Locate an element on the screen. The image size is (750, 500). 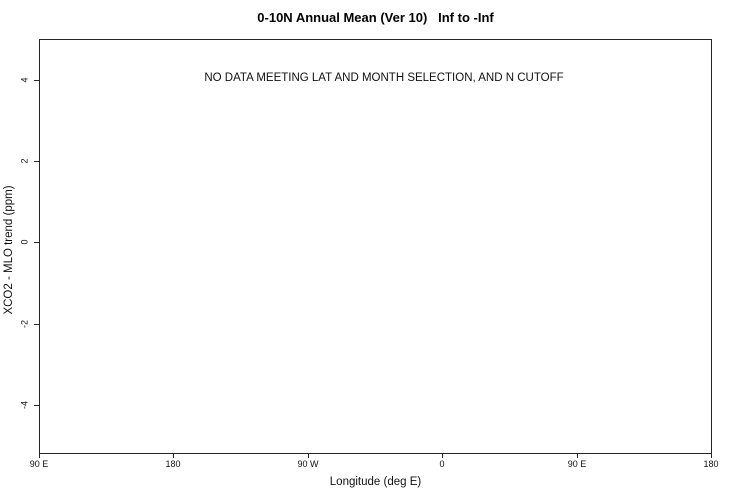
x-tick-label: 90 W is located at coordinates (308, 464).